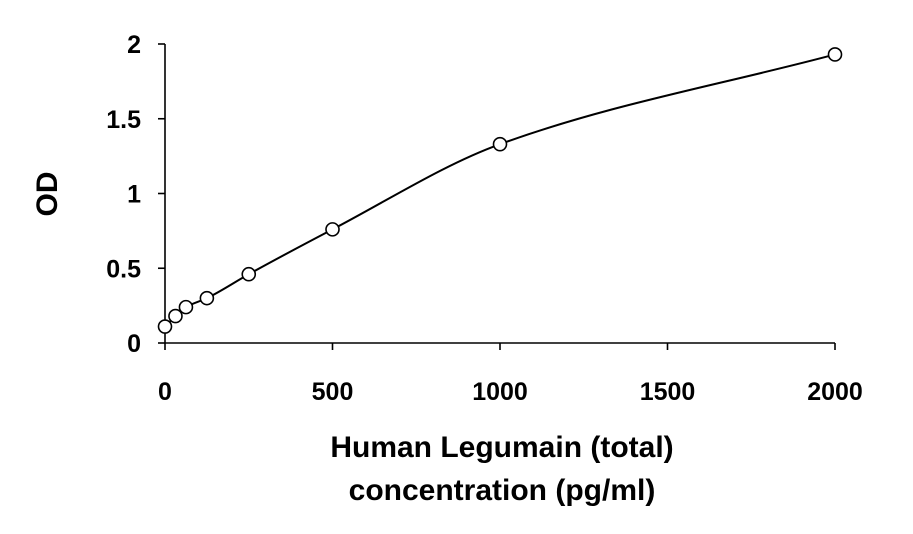  I want to click on y-axis-title: OD, so click(47, 194).